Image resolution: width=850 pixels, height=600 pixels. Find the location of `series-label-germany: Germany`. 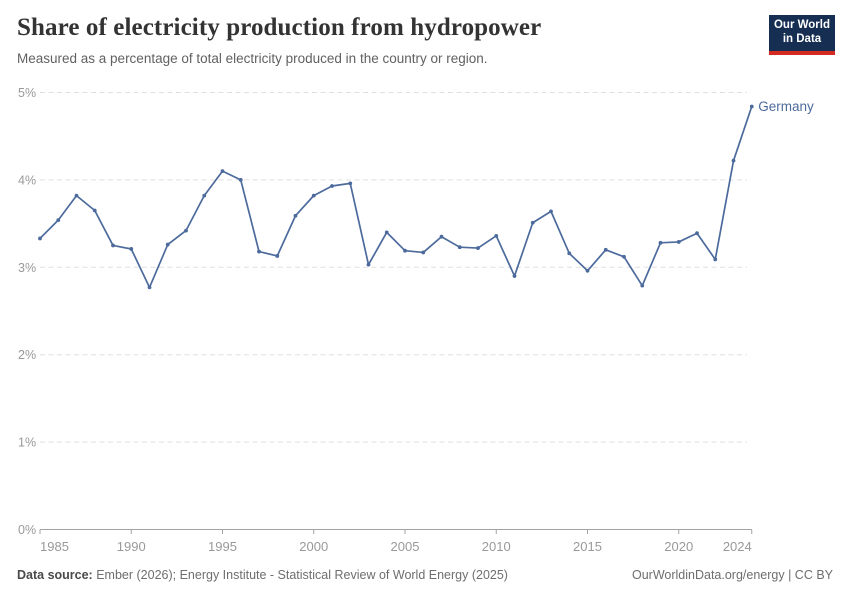

series-label-germany: Germany is located at coordinates (786, 106).